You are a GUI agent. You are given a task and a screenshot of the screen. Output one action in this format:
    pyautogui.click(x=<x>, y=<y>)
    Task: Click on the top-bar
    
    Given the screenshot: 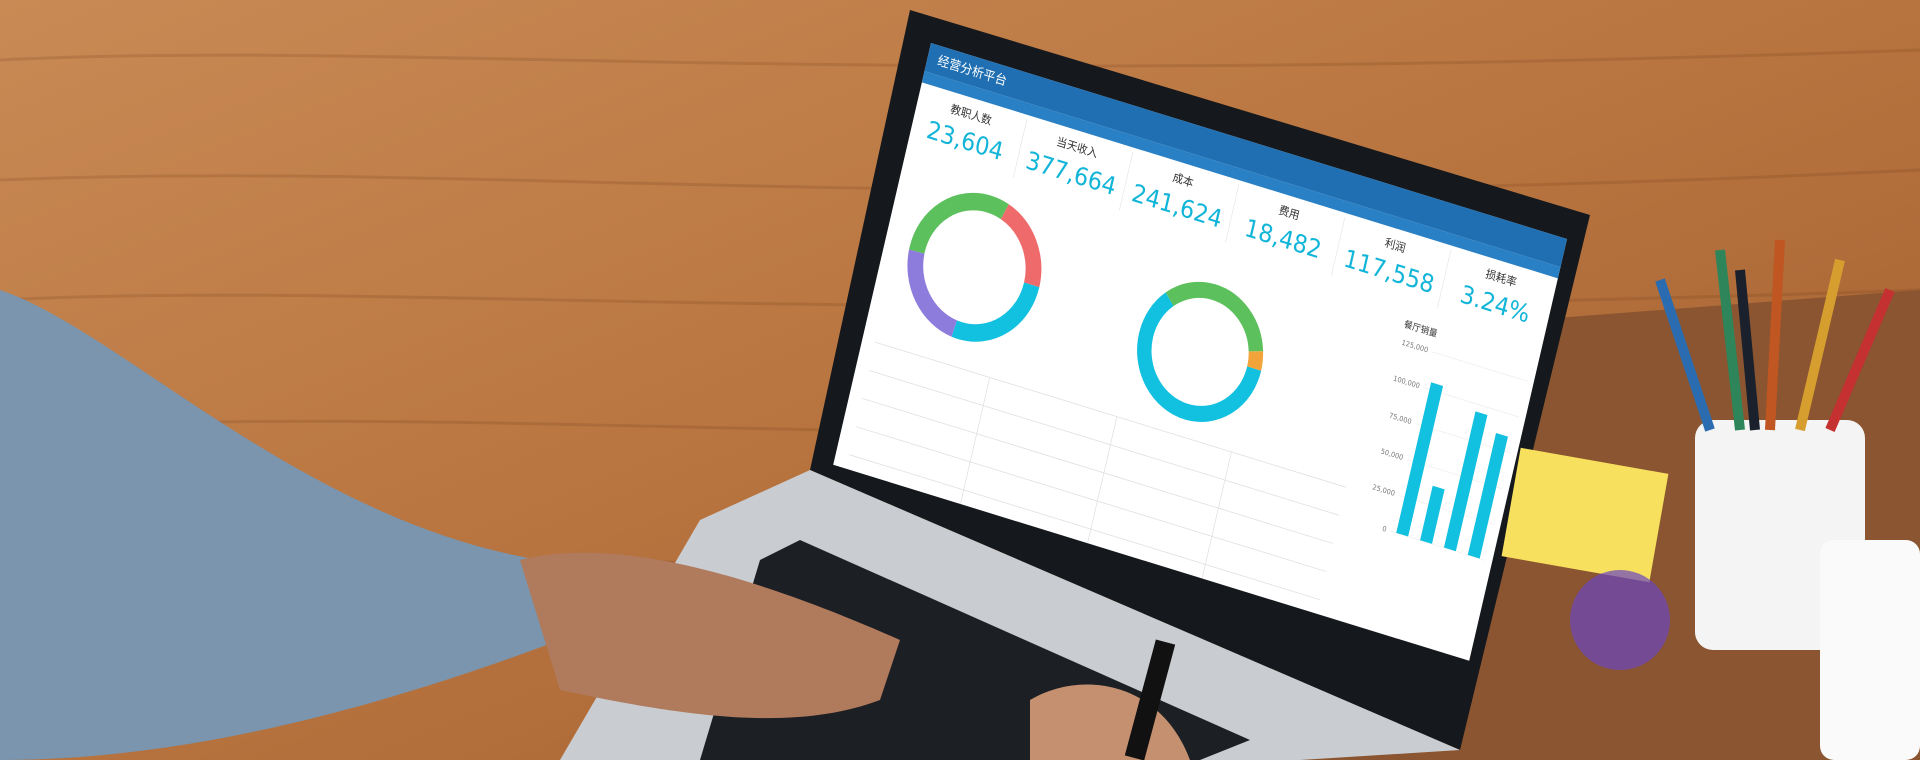 What is the action you would take?
    pyautogui.click(x=1245, y=155)
    